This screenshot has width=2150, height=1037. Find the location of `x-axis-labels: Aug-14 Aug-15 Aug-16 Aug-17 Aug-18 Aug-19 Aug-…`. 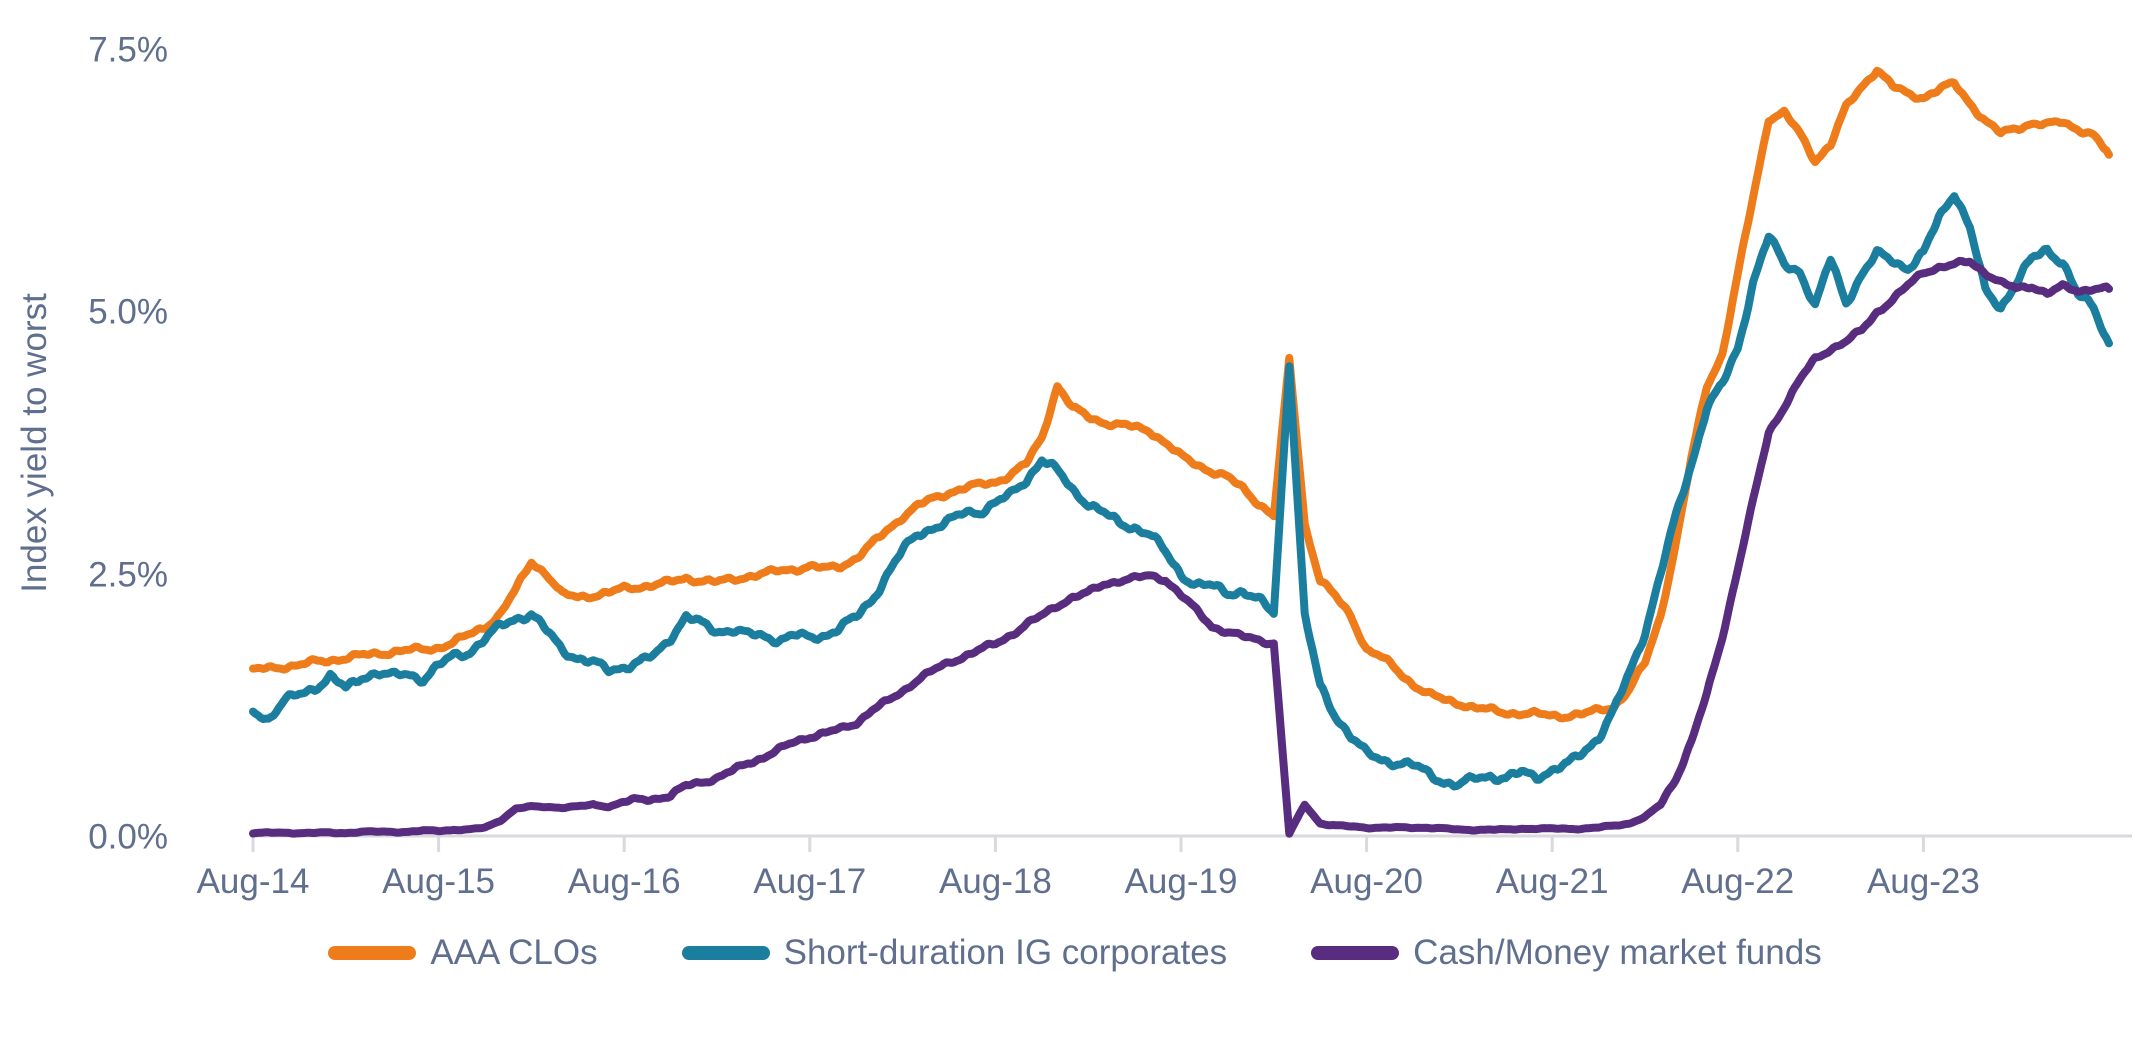

x-axis-labels: Aug-14 Aug-15 Aug-16 Aug-17 Aug-18 Aug-19 Aug-… is located at coordinates (1088, 881).